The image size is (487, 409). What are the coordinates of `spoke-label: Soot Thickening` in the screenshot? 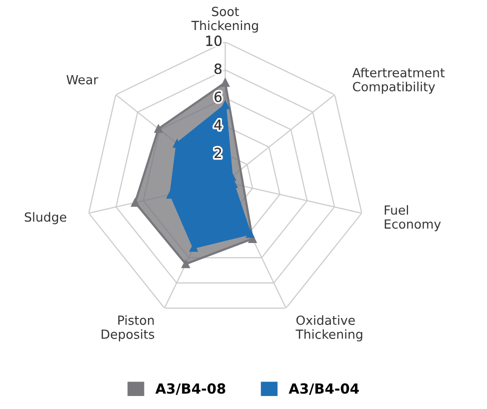 It's located at (224, 19).